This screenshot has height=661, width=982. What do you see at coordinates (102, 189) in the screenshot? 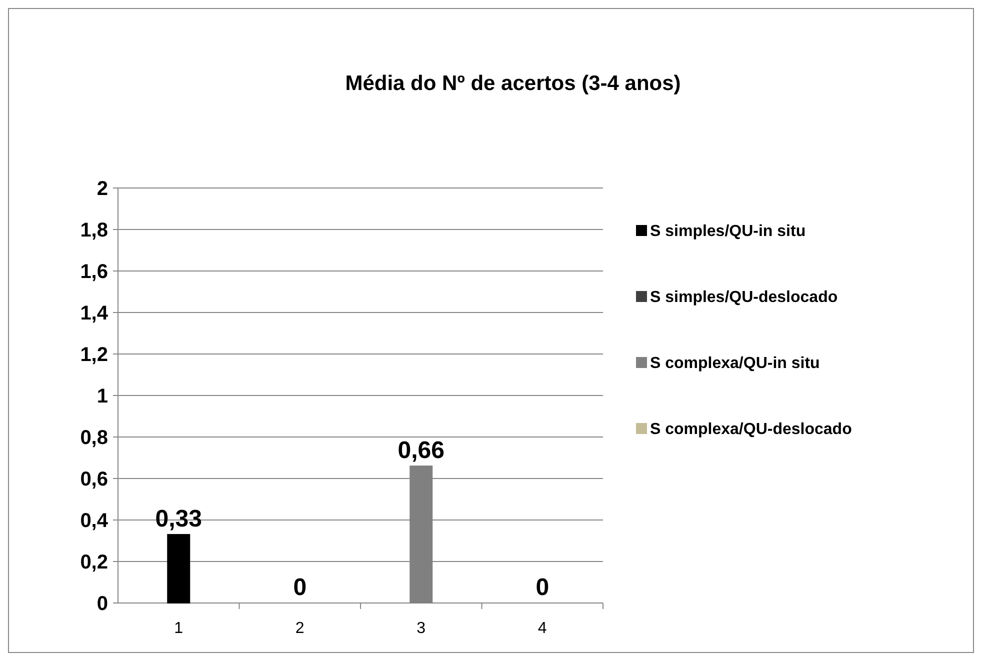
I see `y-tick-label: 2` at bounding box center [102, 189].